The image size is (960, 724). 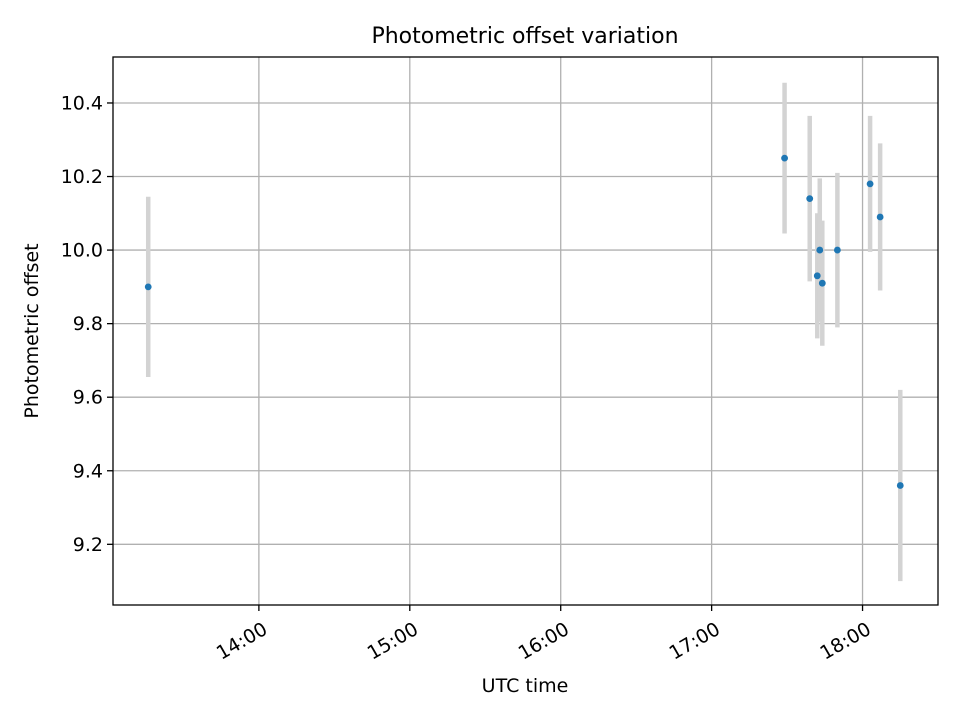 What do you see at coordinates (524, 36) in the screenshot?
I see `chart-title: Photometric offset variation` at bounding box center [524, 36].